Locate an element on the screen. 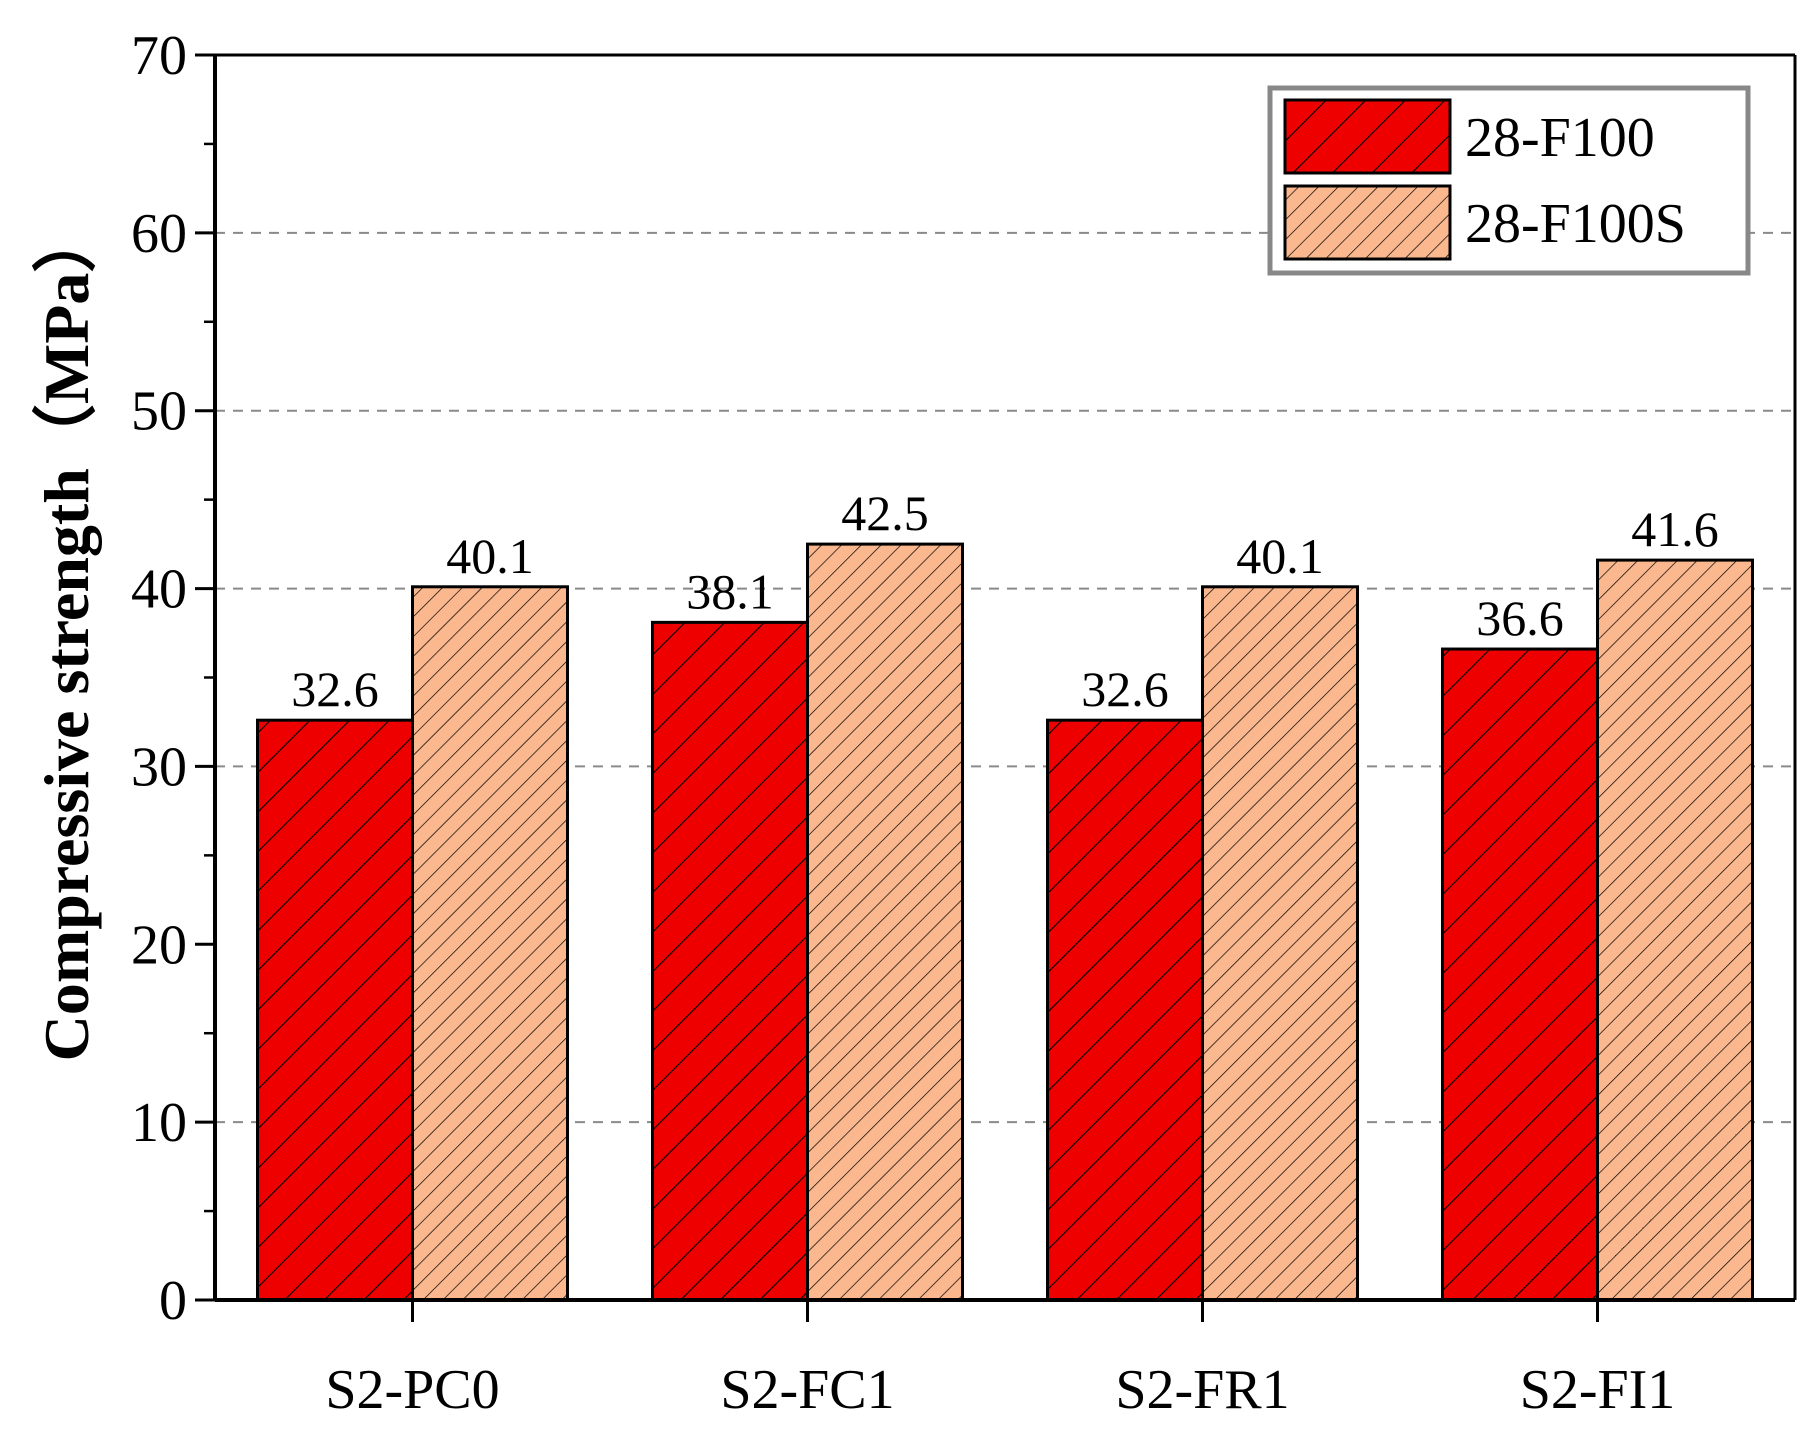 The image size is (1817, 1437). bar-outline-28-F100S-S2-FI1 is located at coordinates (1675, 930).